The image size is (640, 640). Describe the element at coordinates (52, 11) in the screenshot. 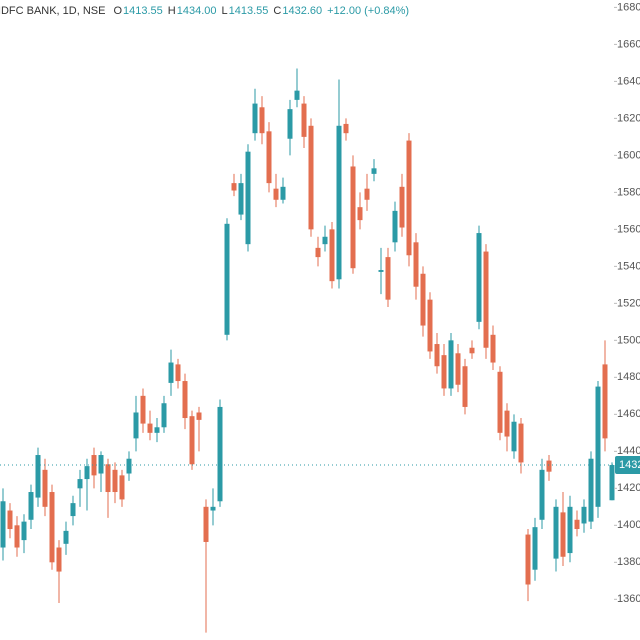

I see `symbol: HDFC BANK, 1D, NSE` at that location.